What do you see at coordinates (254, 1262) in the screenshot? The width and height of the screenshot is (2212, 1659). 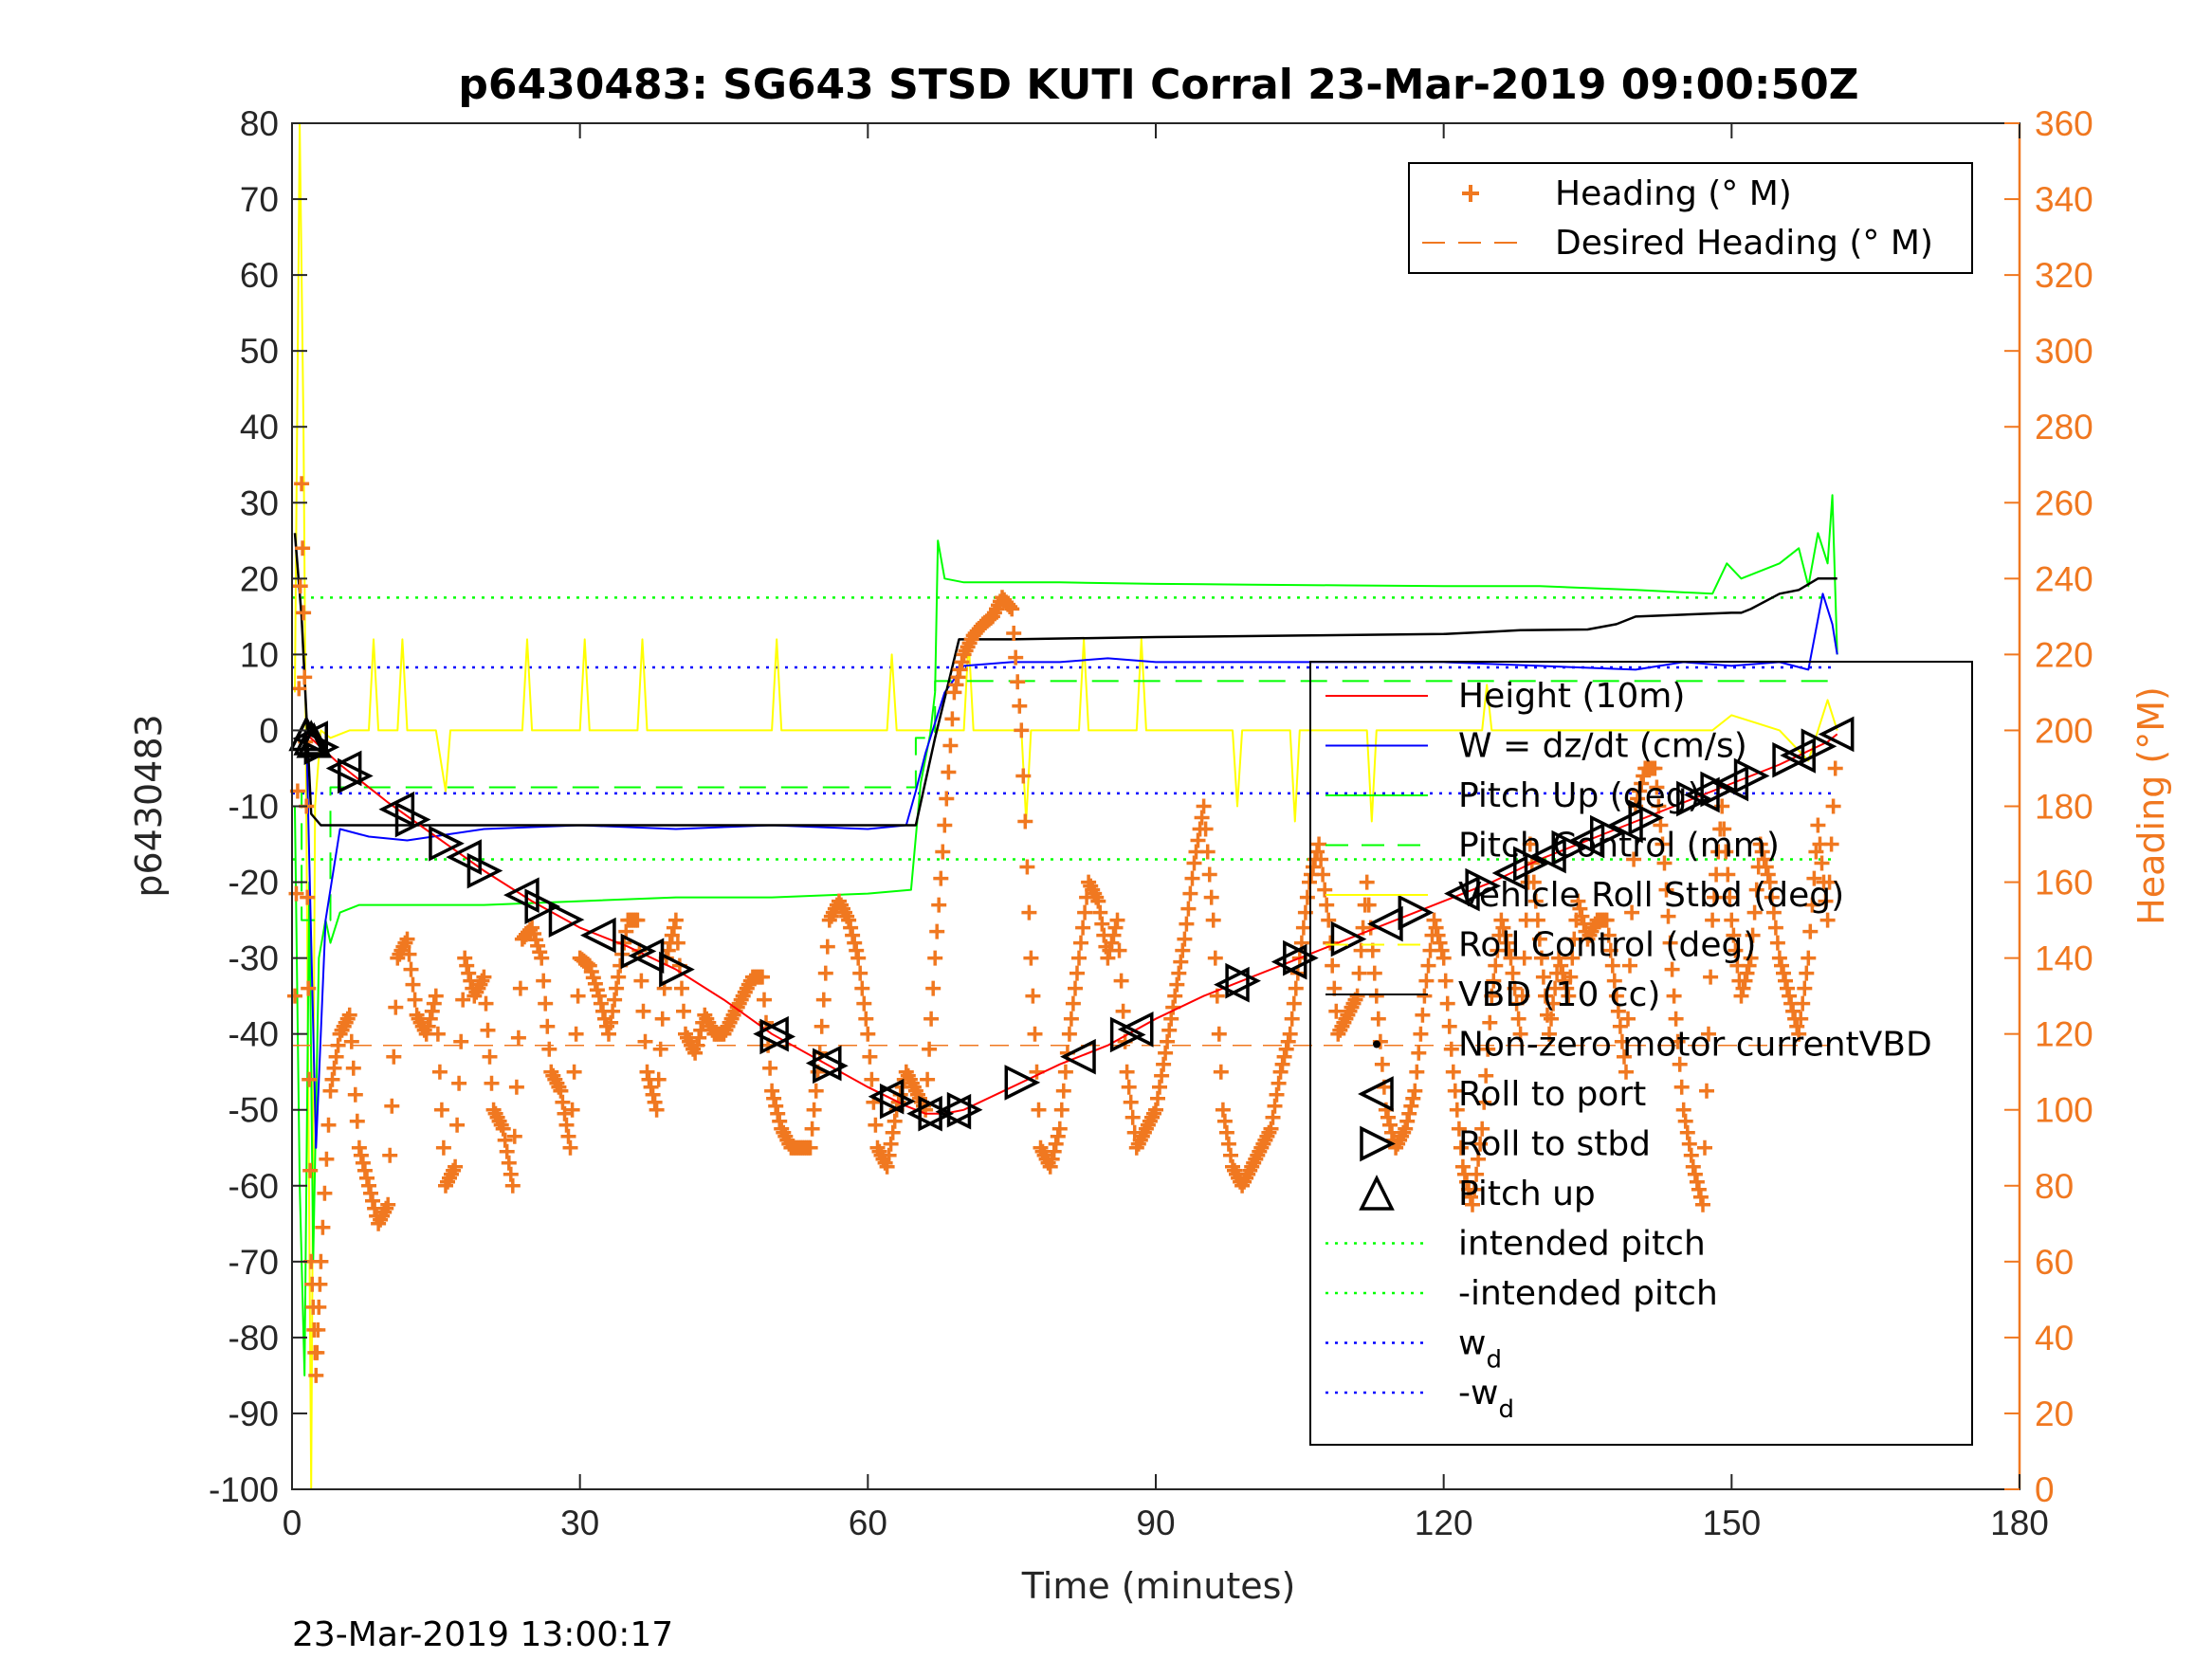 I see `y-tick-label-3: -70` at bounding box center [254, 1262].